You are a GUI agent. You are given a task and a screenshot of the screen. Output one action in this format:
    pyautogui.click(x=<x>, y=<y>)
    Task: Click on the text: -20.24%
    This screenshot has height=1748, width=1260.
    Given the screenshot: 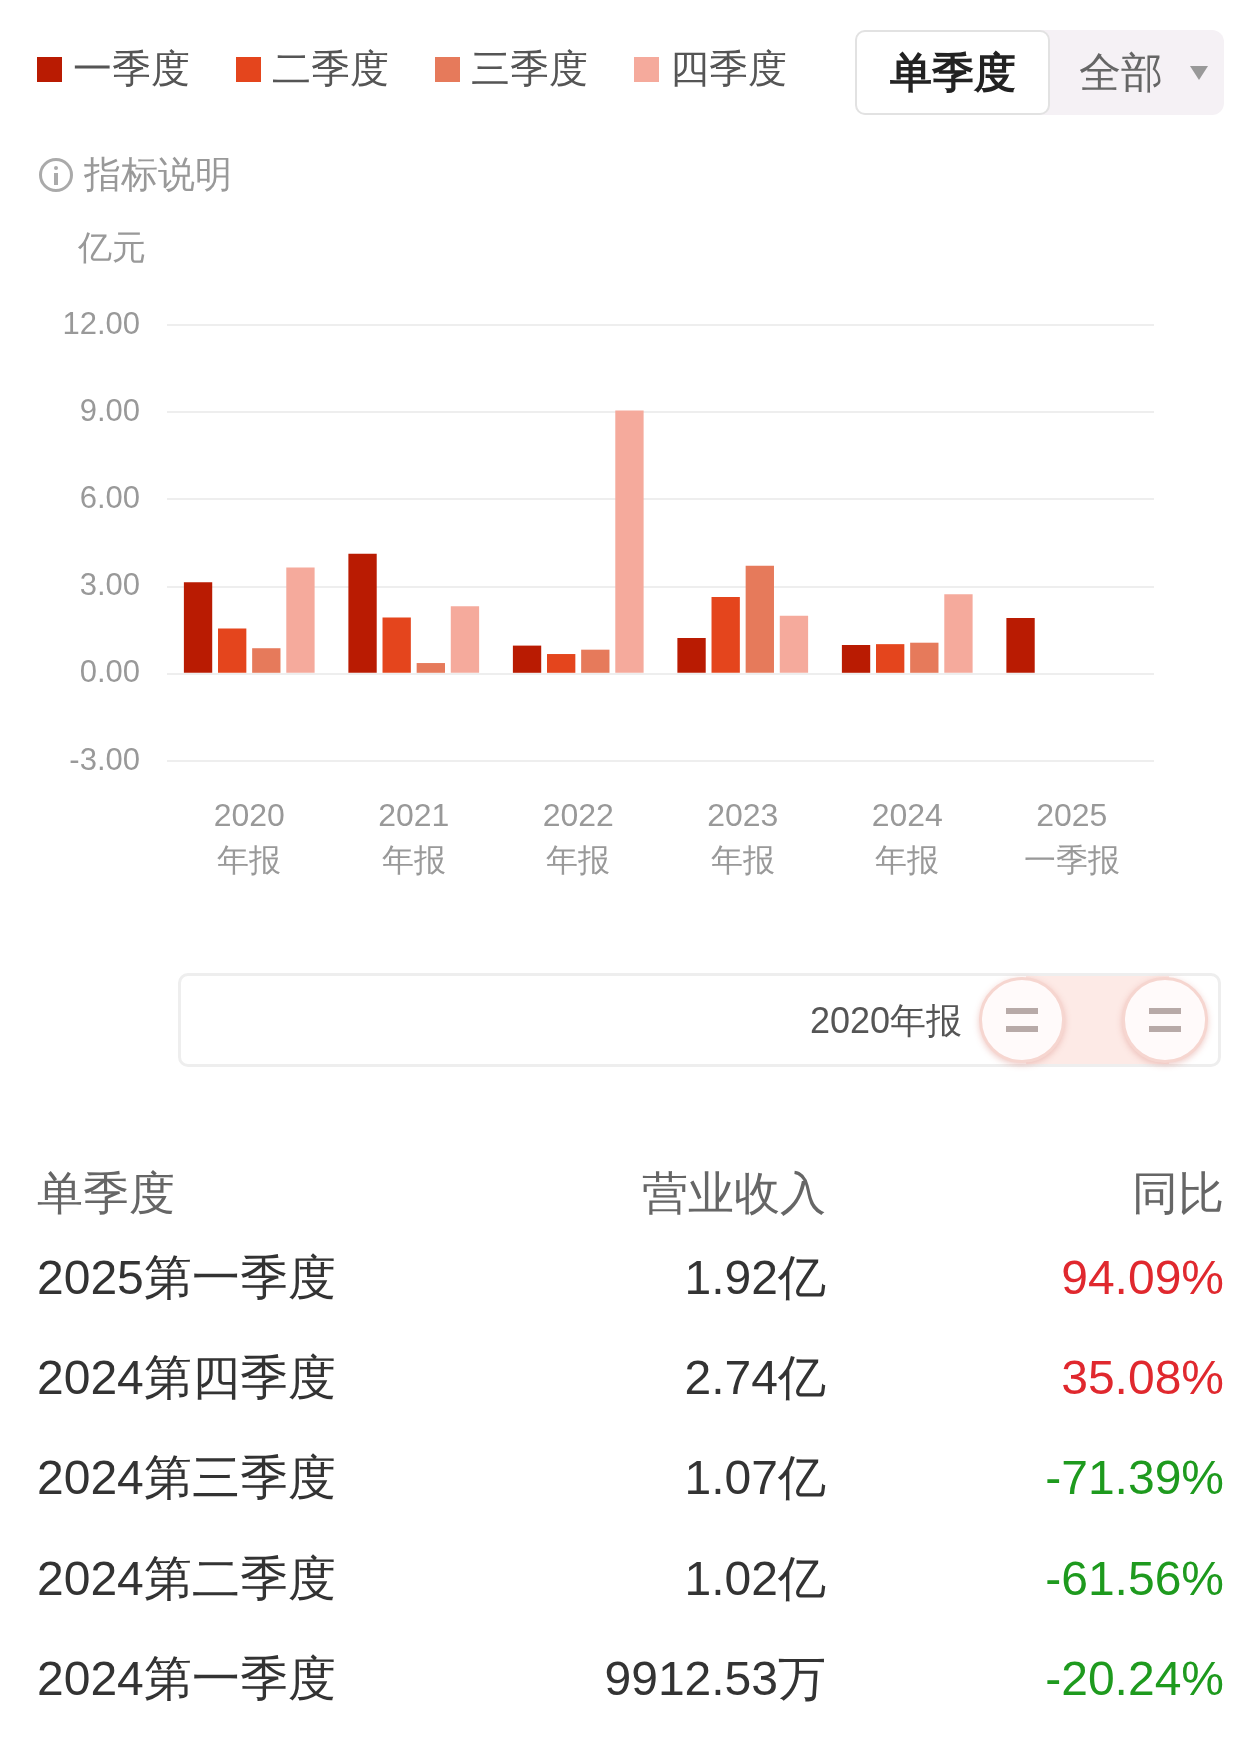 What is the action you would take?
    pyautogui.click(x=1134, y=1678)
    